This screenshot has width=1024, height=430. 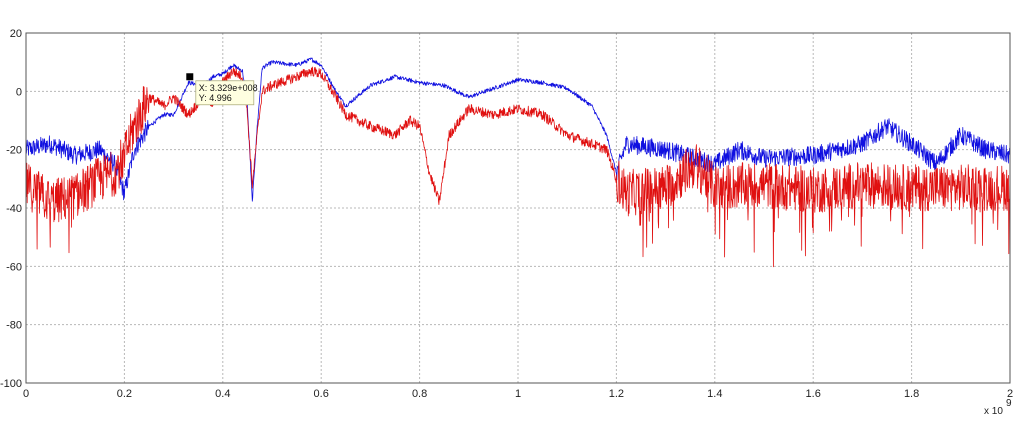 What do you see at coordinates (14, 151) in the screenshot?
I see `y-tick-label: -20` at bounding box center [14, 151].